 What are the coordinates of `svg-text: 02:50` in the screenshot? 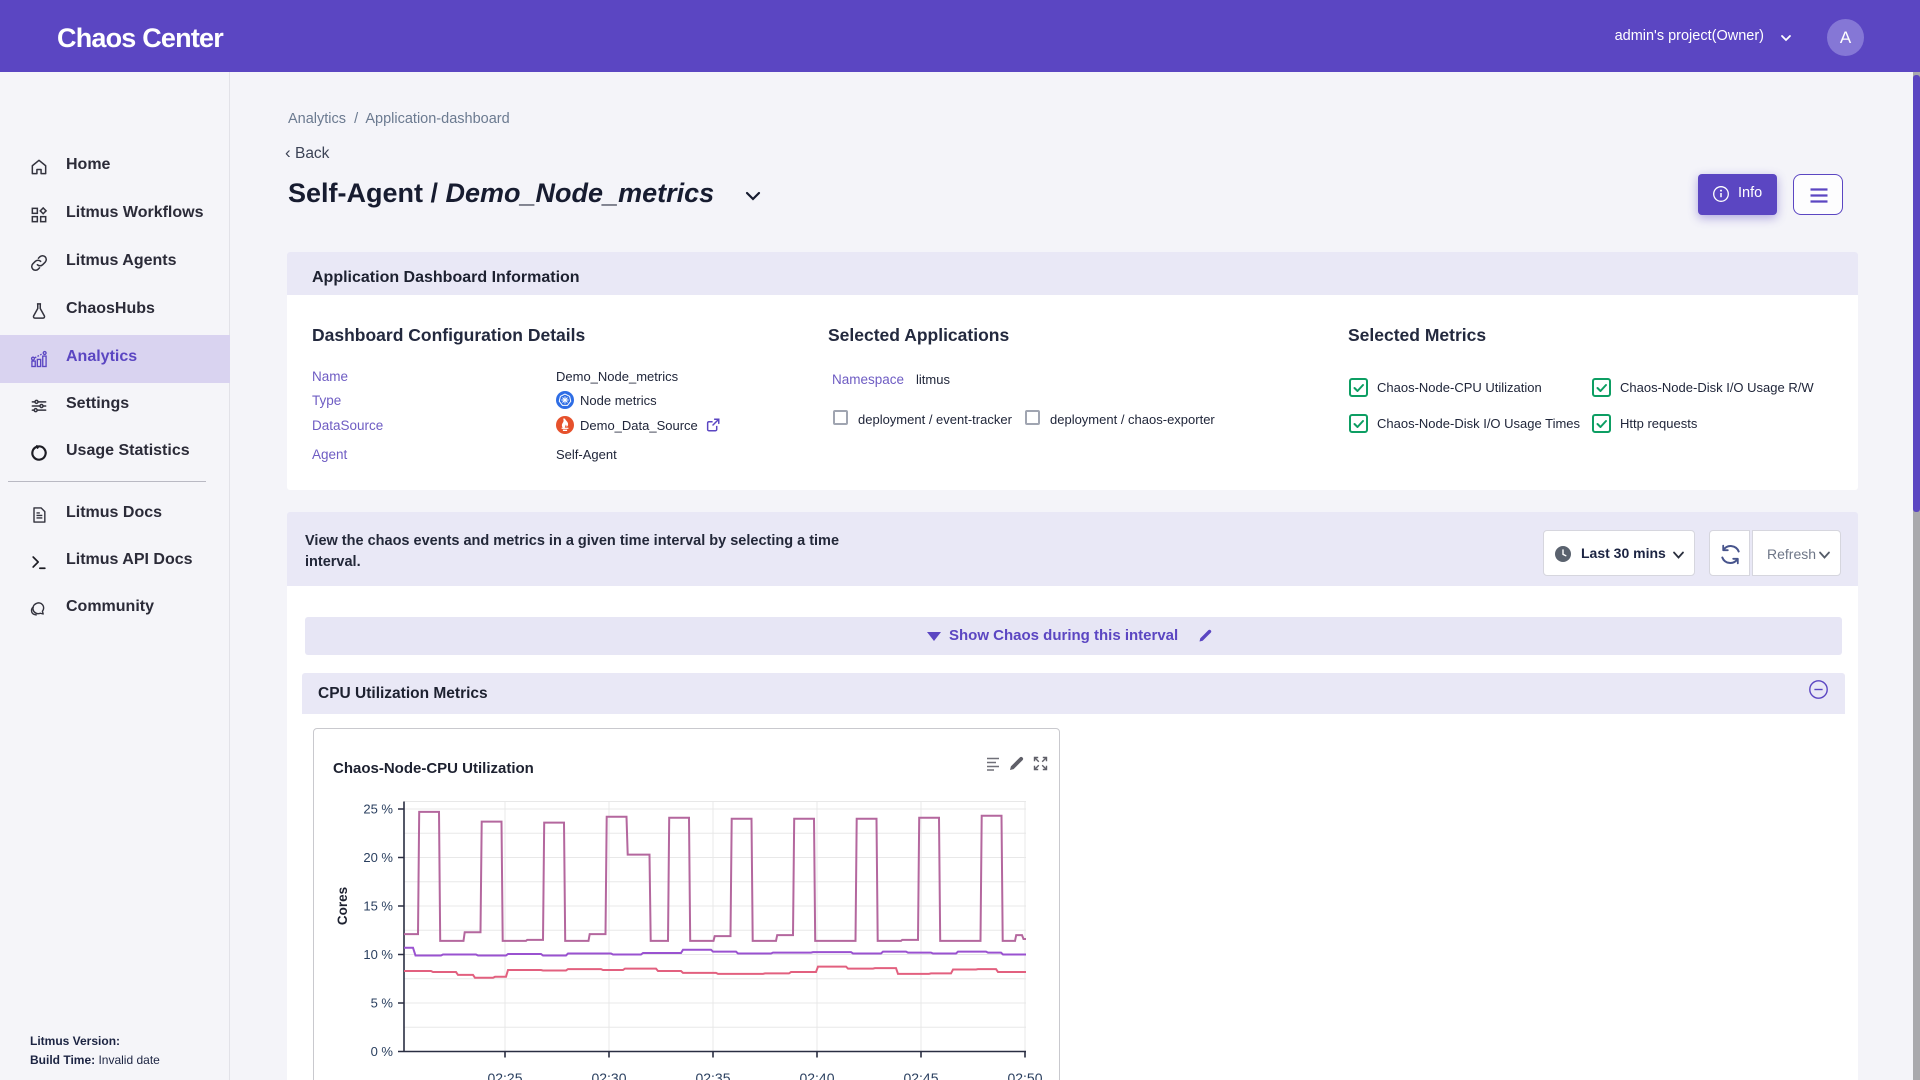 It's located at (1024, 1075).